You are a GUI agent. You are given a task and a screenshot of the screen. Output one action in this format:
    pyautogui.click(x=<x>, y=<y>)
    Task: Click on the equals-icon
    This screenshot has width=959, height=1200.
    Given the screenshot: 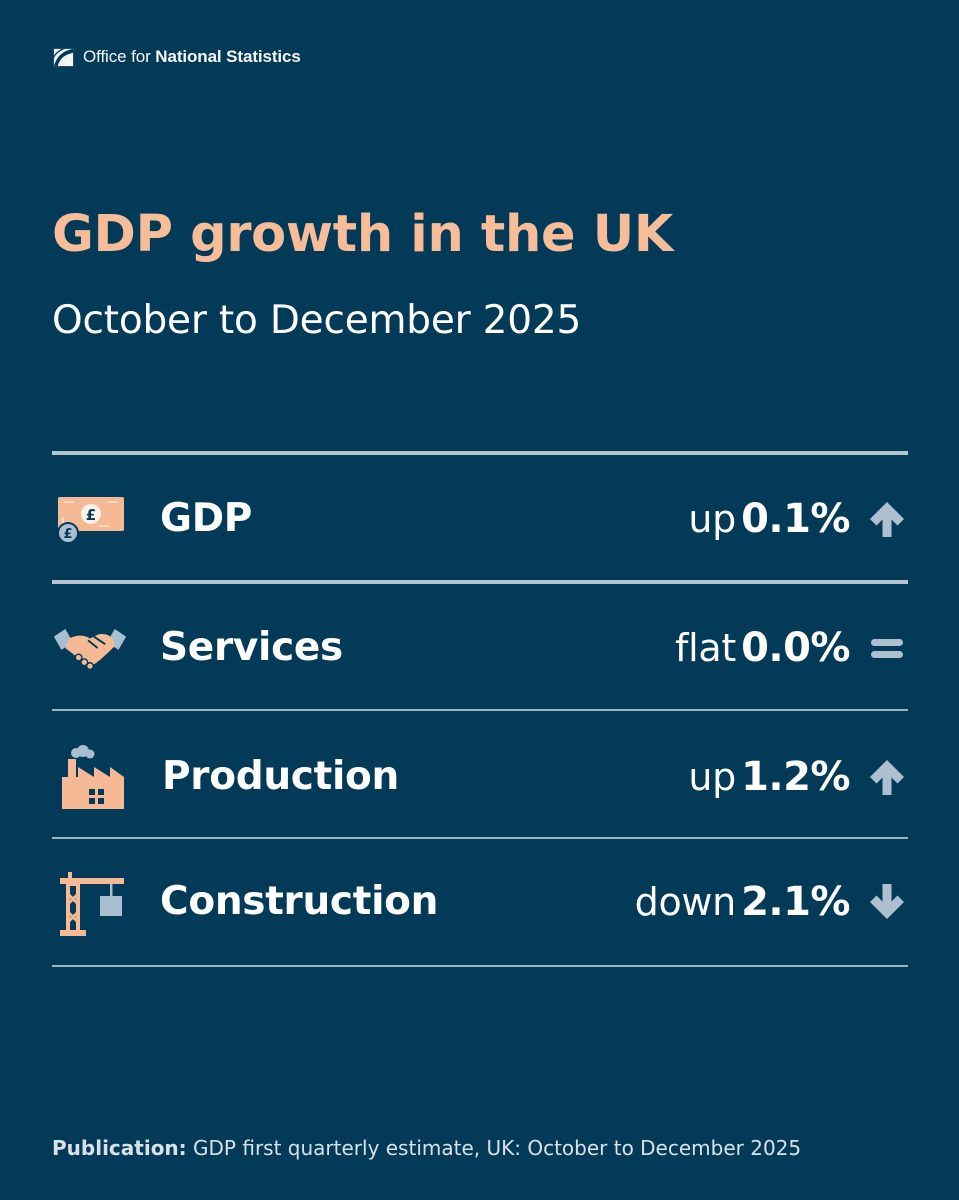 What is the action you would take?
    pyautogui.click(x=887, y=648)
    